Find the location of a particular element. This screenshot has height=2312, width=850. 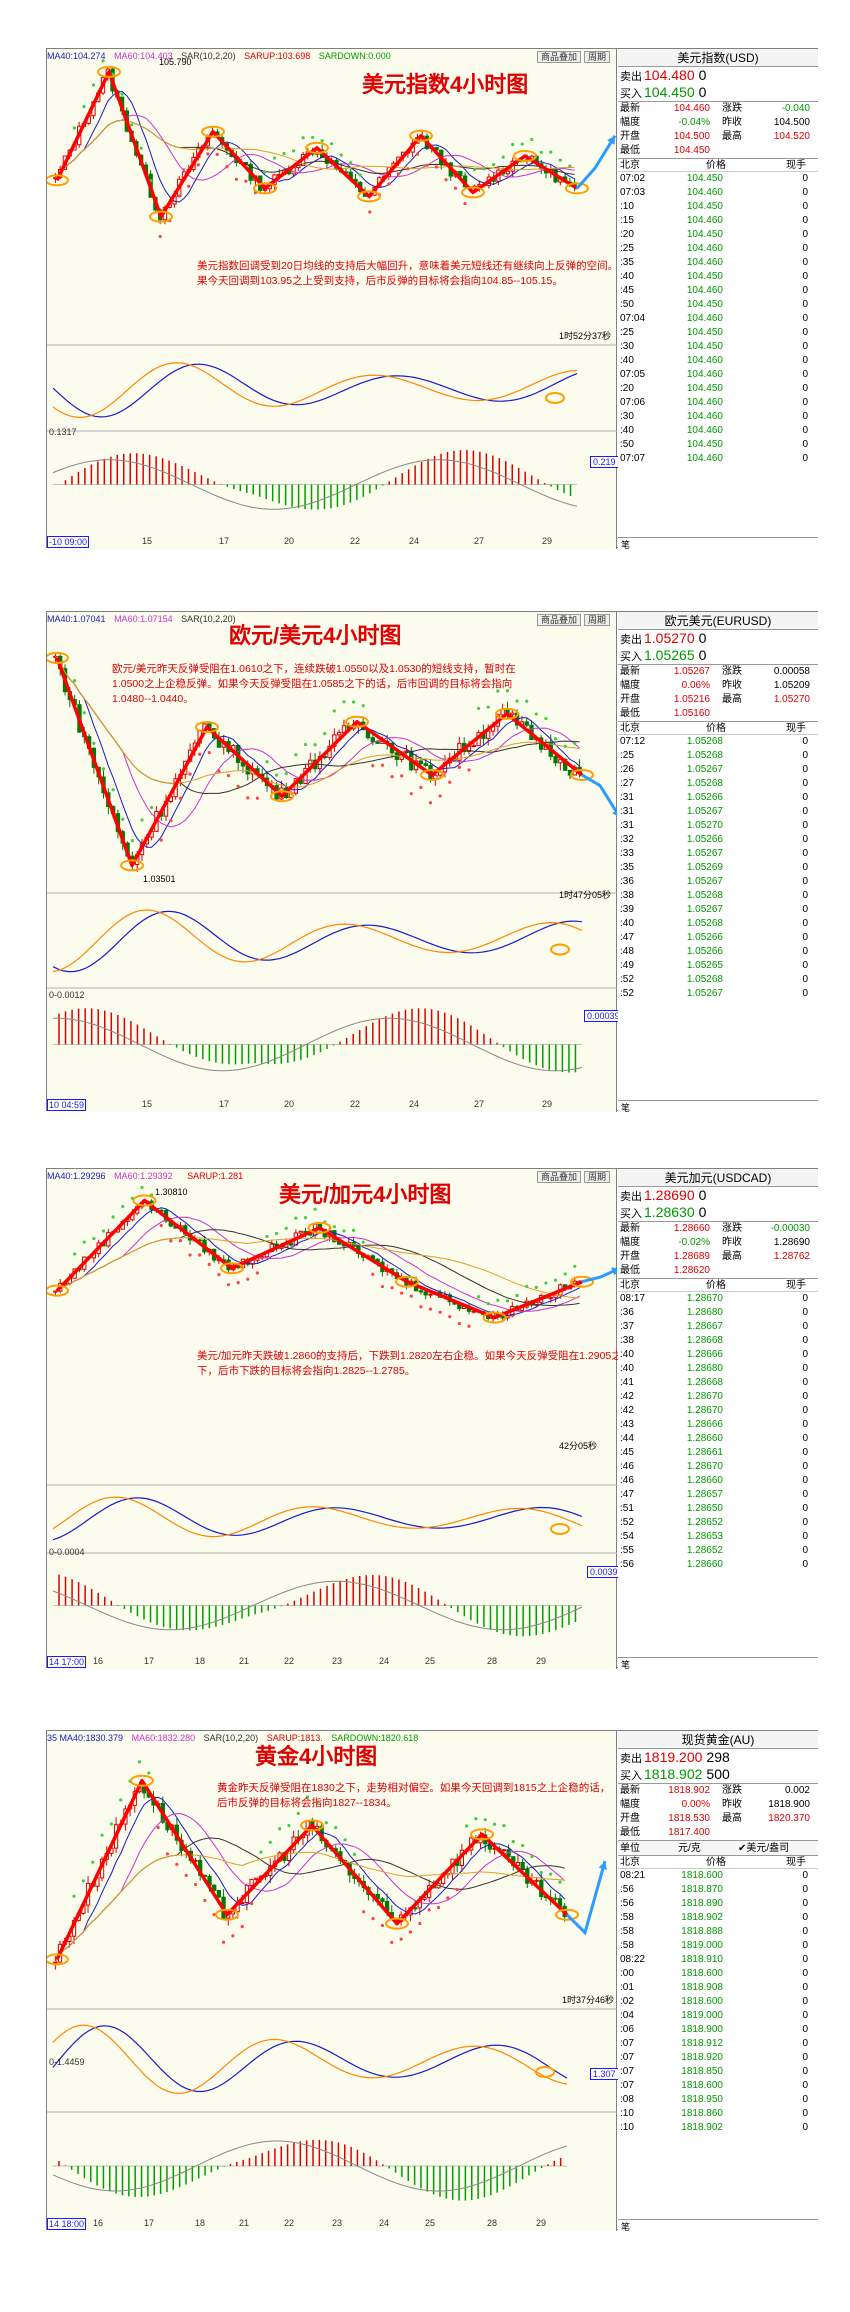

unit-row: 单位 元/克 ✔美元/盎司 is located at coordinates (718, 1847).